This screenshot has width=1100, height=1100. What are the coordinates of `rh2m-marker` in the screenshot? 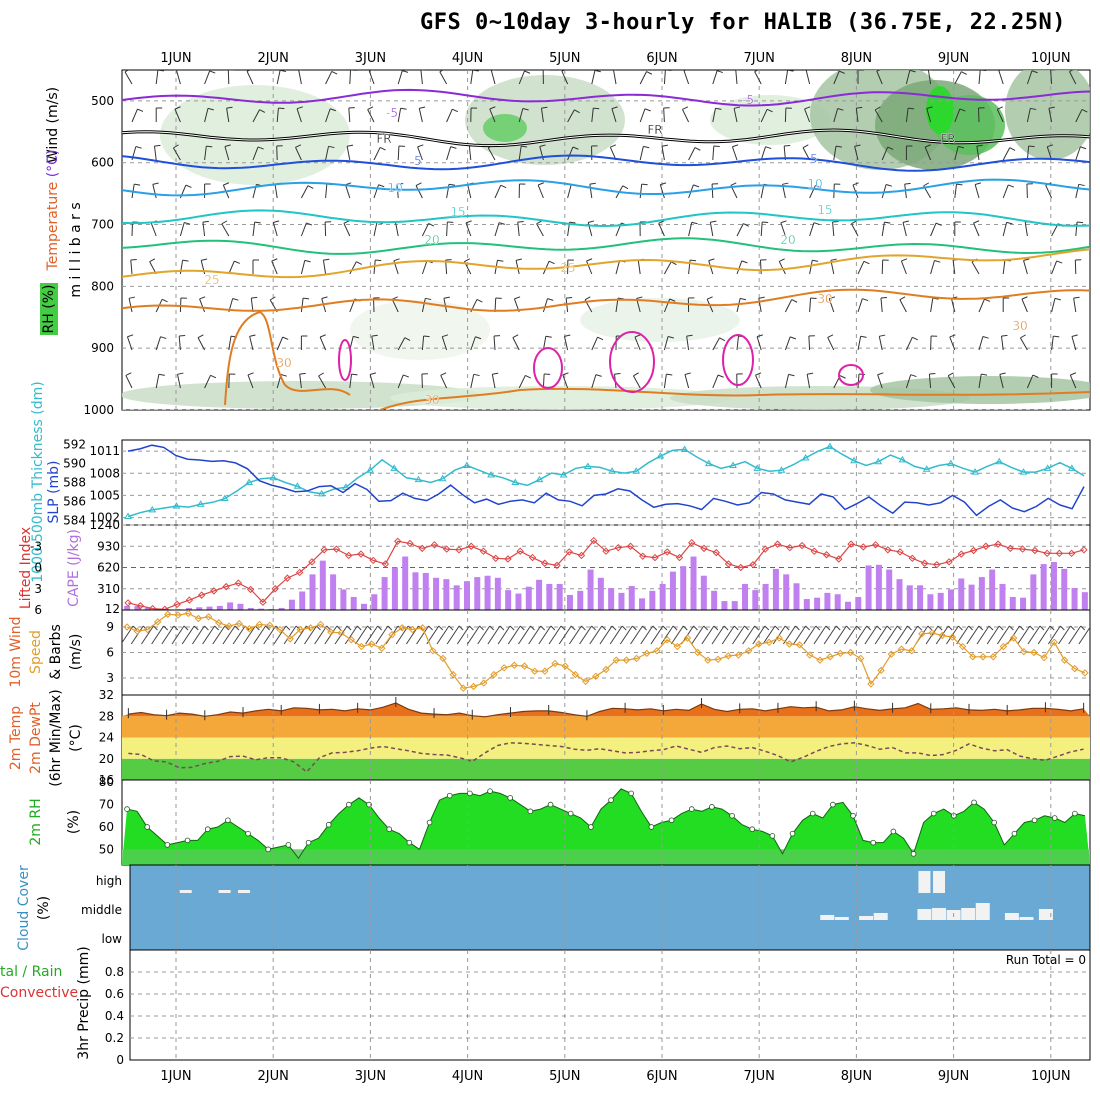 It's located at (550, 804).